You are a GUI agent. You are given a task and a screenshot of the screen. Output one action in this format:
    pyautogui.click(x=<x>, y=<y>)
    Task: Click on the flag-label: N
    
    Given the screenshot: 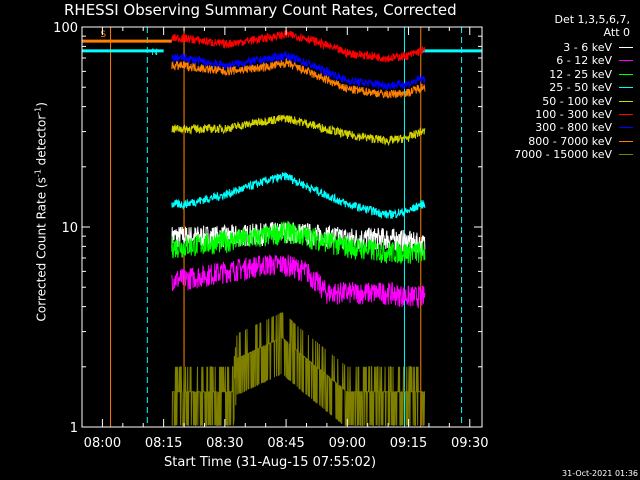 What is the action you would take?
    pyautogui.click(x=154, y=53)
    